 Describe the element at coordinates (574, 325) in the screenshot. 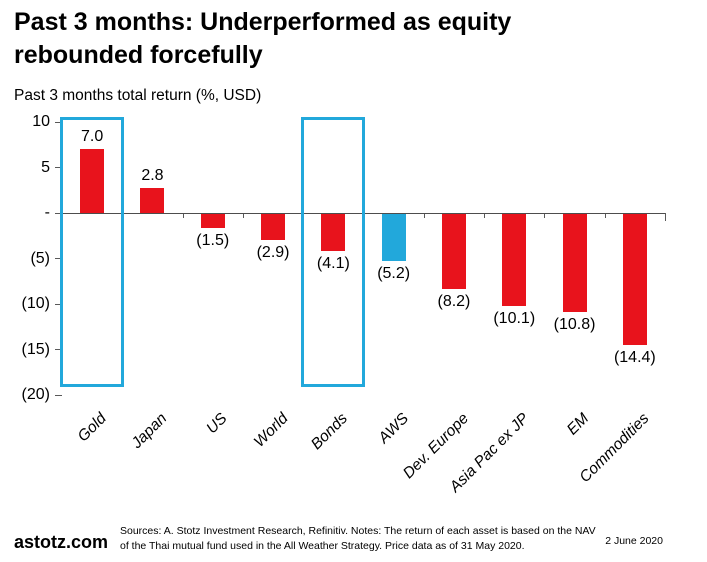

I see `value-label-em: (10.8)` at that location.